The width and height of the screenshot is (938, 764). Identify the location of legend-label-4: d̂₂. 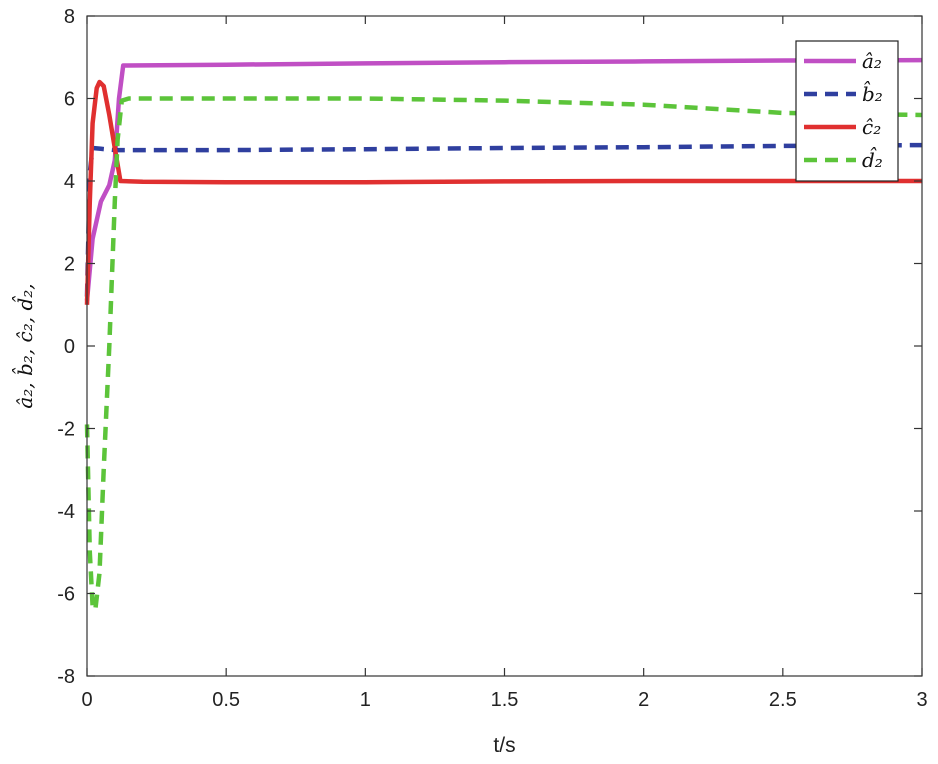
(872, 159).